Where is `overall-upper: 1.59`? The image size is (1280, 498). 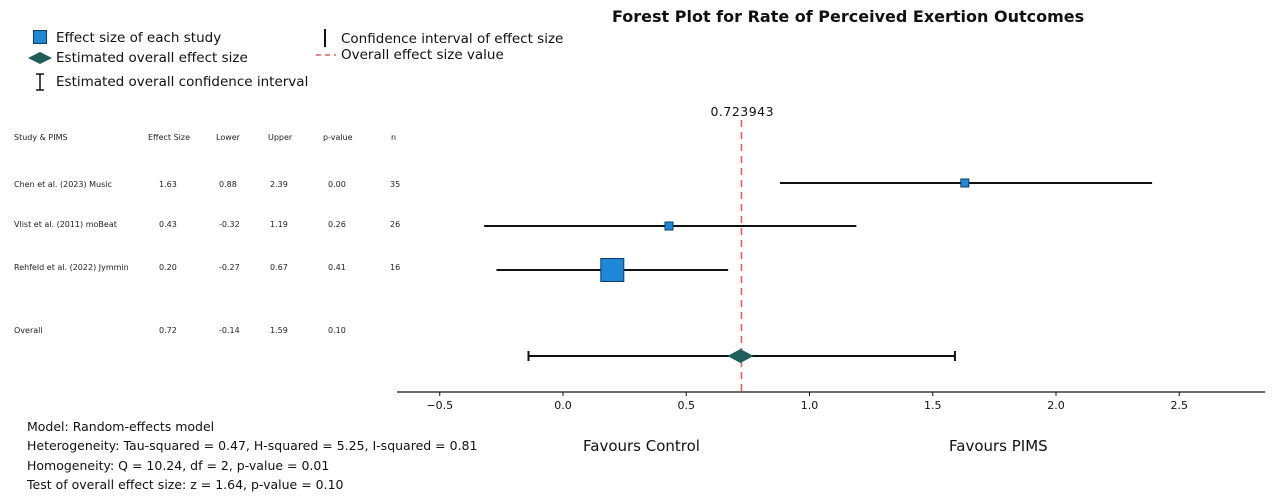
overall-upper: 1.59 is located at coordinates (279, 330).